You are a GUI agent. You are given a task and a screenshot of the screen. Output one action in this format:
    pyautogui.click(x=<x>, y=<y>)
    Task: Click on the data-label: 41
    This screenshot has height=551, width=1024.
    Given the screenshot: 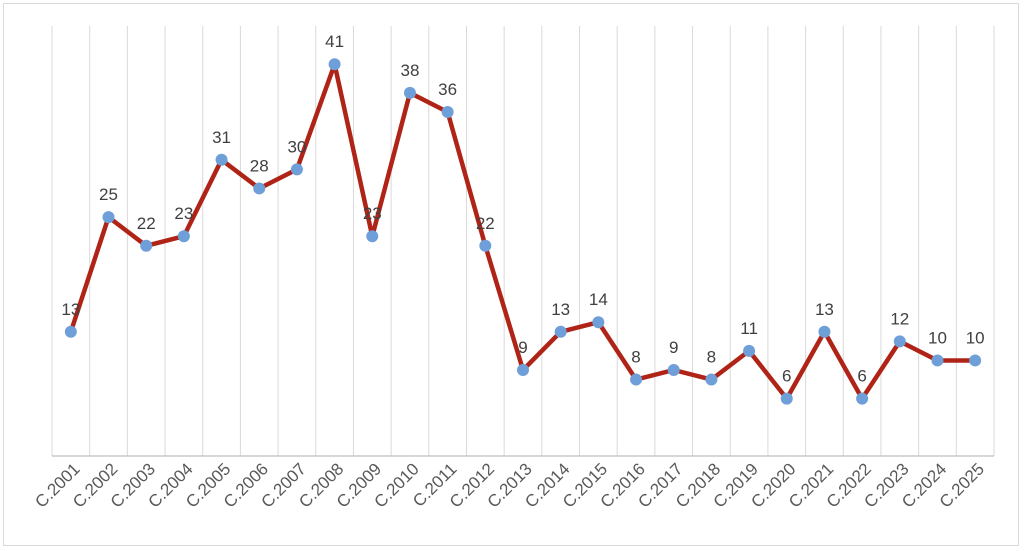 What is the action you would take?
    pyautogui.click(x=334, y=41)
    